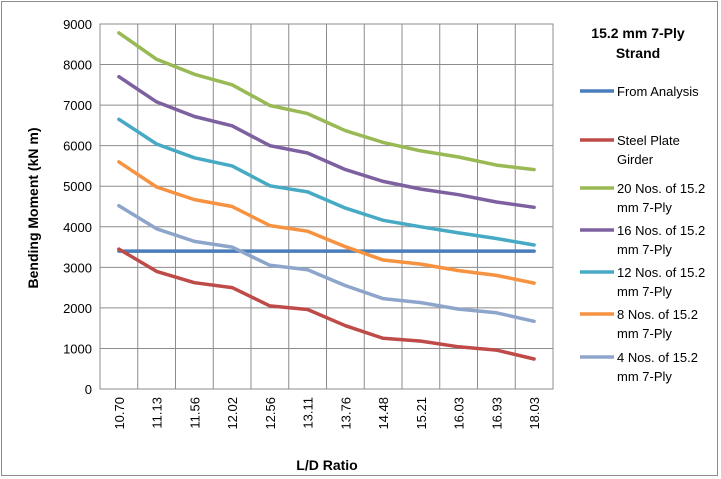 This screenshot has height=479, width=721. I want to click on legend-label: Girder, so click(635, 159).